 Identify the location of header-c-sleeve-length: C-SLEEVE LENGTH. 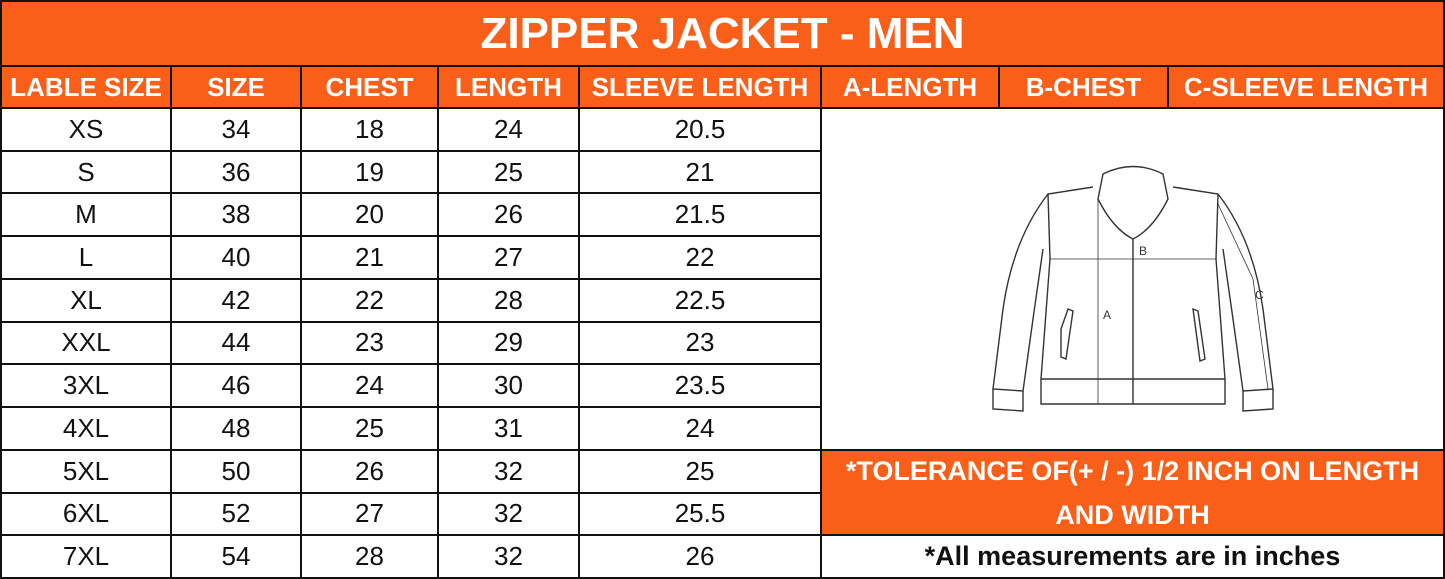
(1306, 87).